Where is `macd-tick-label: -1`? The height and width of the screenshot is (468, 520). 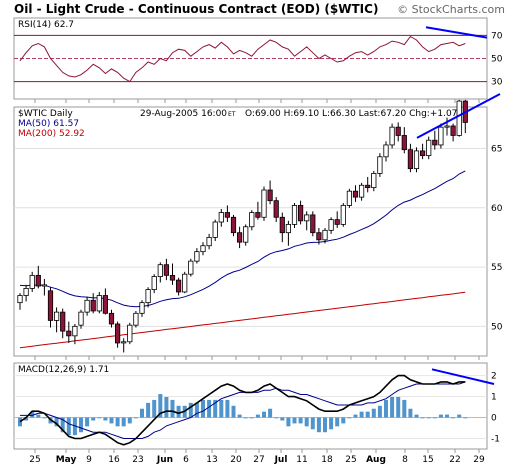 macd-tick-label: -1 is located at coordinates (495, 440).